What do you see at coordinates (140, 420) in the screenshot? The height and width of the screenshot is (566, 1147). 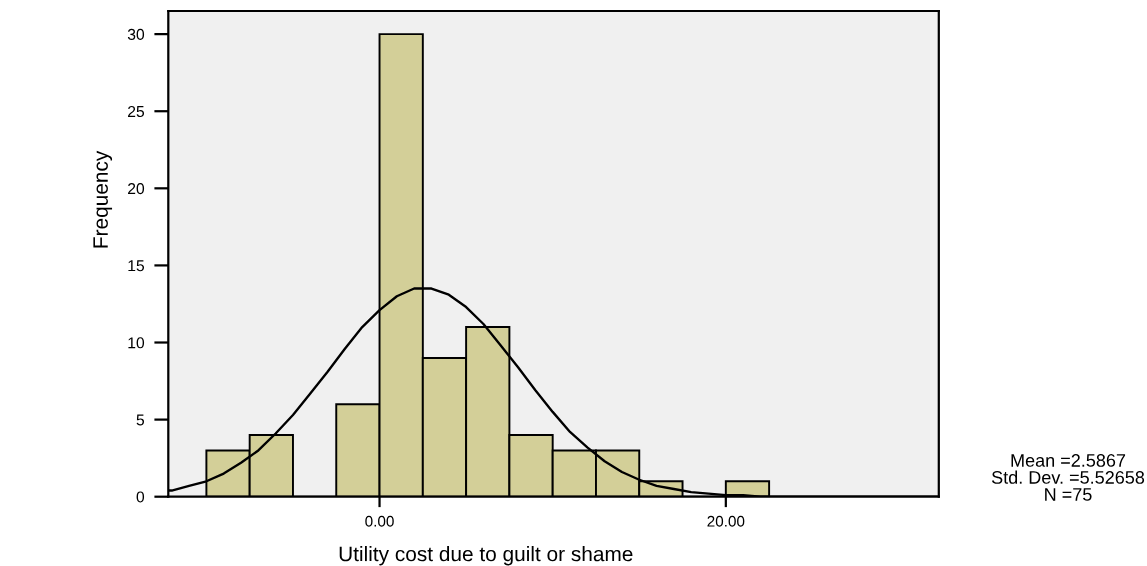 I see `y-tick-label: 5` at bounding box center [140, 420].